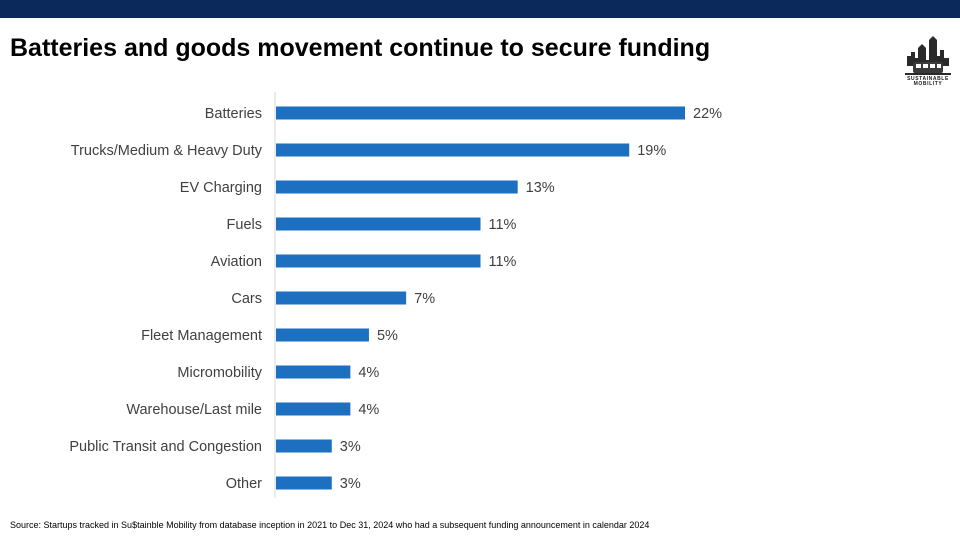 The width and height of the screenshot is (960, 540). Describe the element at coordinates (221, 188) in the screenshot. I see `category-label: EV Charging` at that location.